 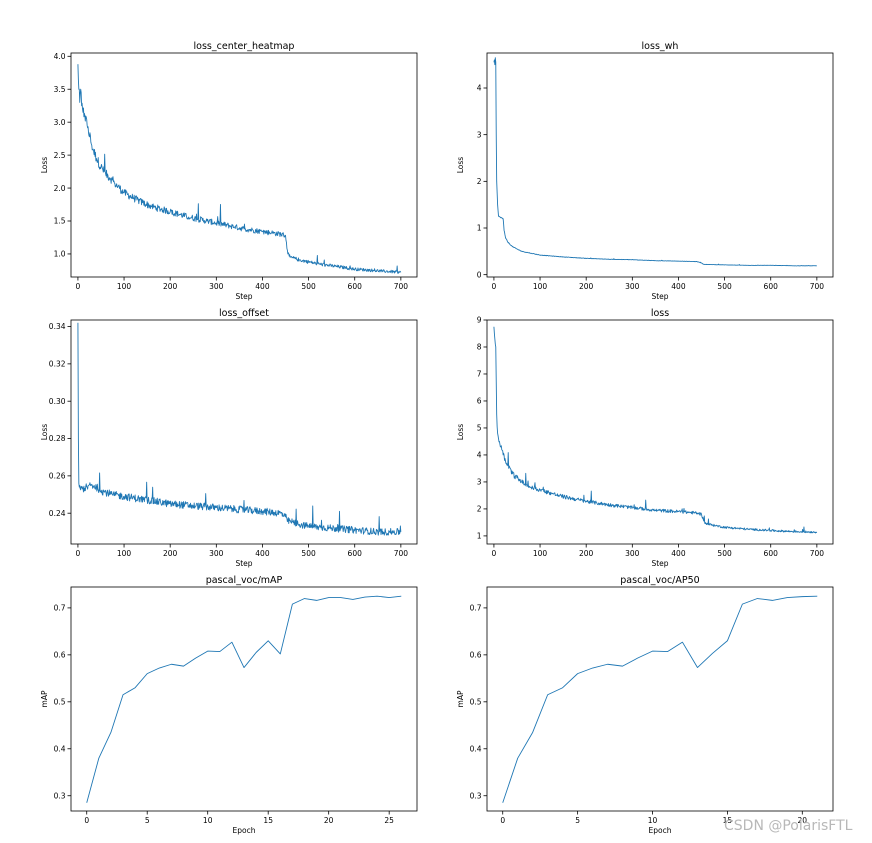 What do you see at coordinates (244, 830) in the screenshot?
I see `x-axis-label: Epoch` at bounding box center [244, 830].